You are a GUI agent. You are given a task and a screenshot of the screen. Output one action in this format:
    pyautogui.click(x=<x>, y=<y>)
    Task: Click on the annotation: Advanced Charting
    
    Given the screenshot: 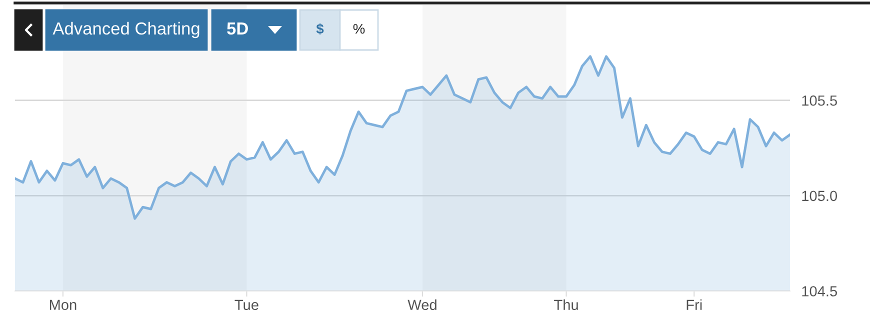 What is the action you would take?
    pyautogui.click(x=126, y=30)
    